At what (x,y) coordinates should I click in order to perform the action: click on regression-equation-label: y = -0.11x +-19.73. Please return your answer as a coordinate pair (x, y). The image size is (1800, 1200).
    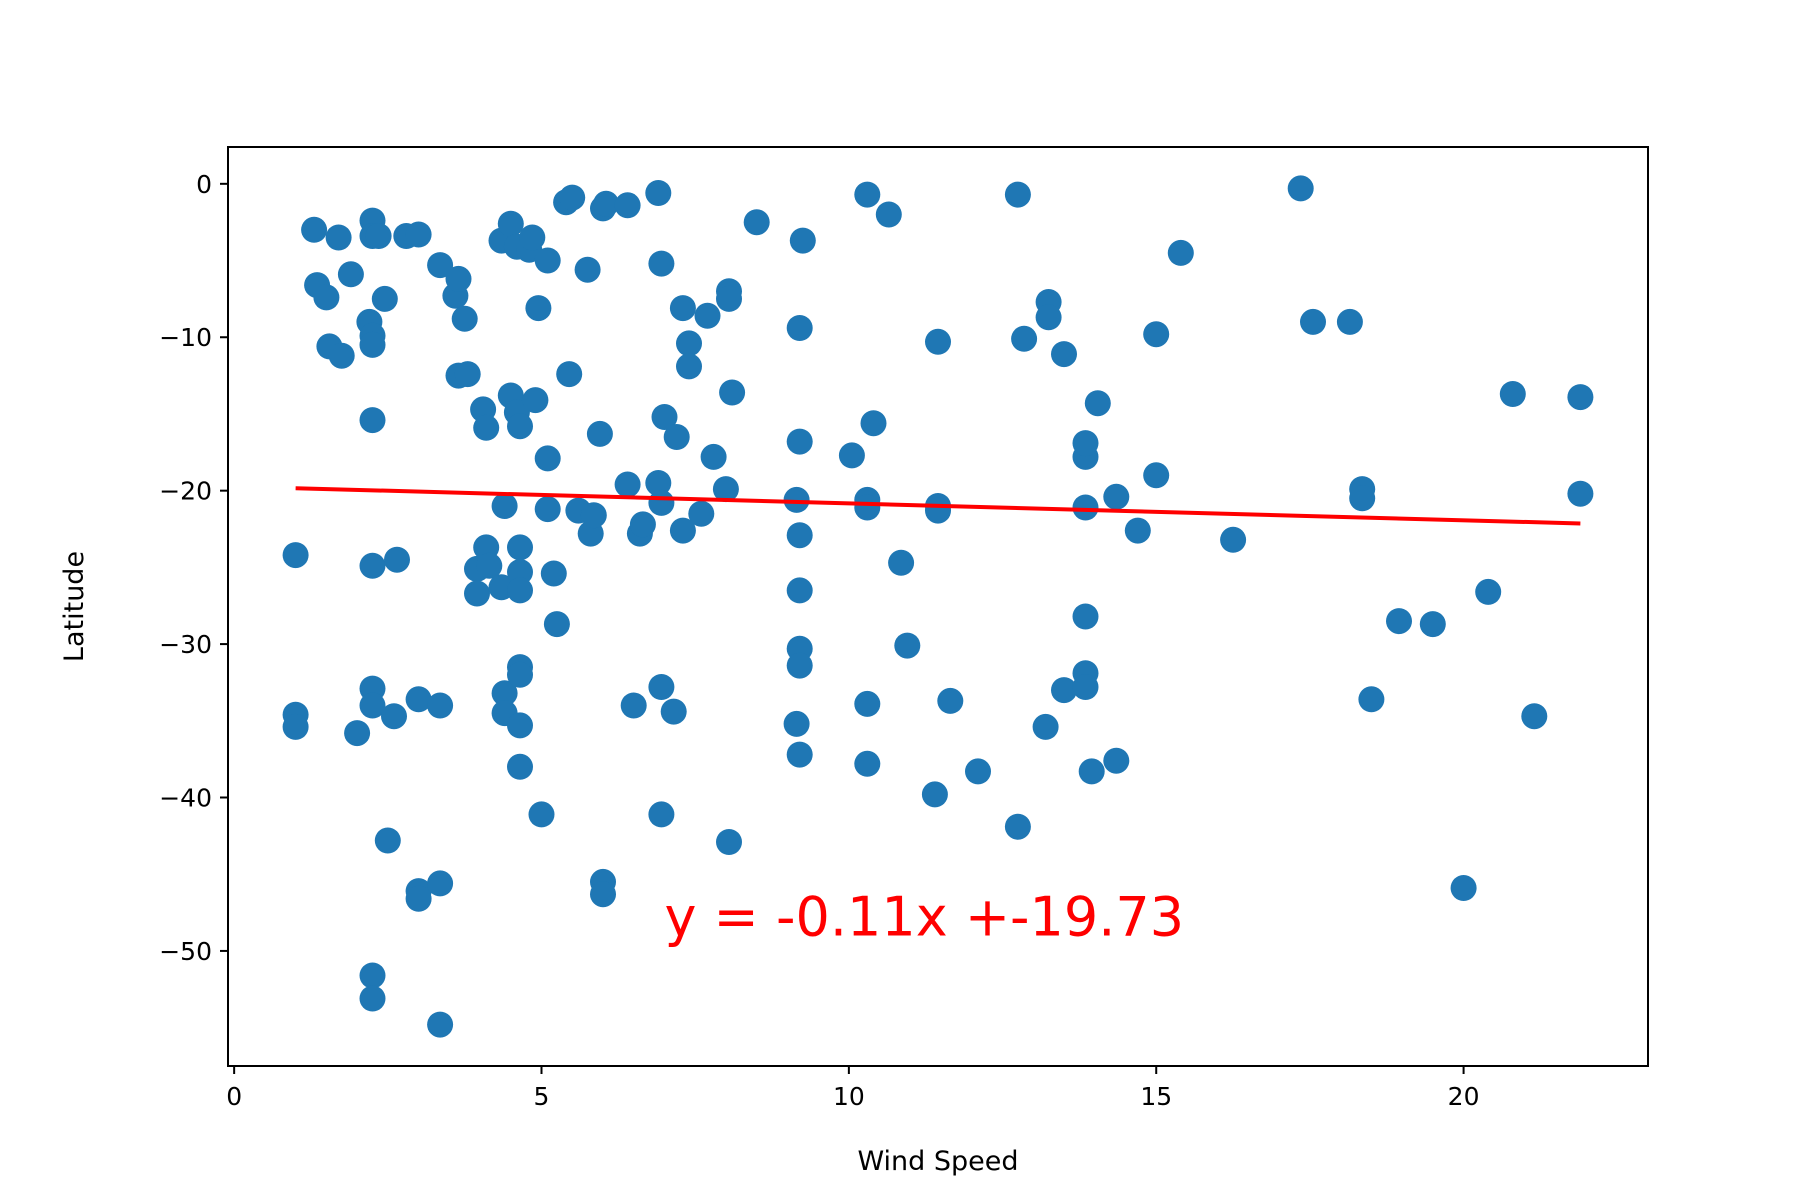
    Looking at the image, I should click on (924, 917).